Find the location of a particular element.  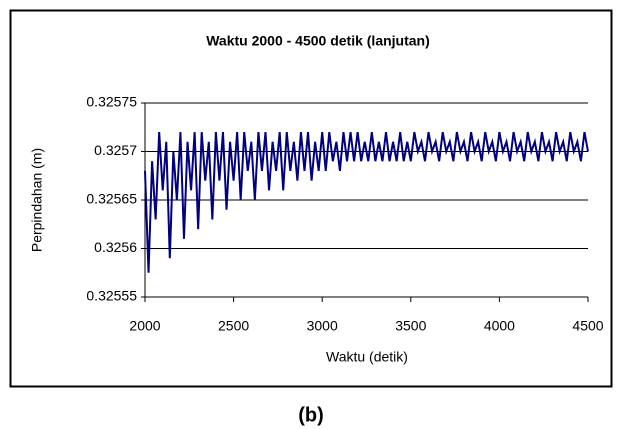

y-tick-label: 0.3257 is located at coordinates (115, 150).